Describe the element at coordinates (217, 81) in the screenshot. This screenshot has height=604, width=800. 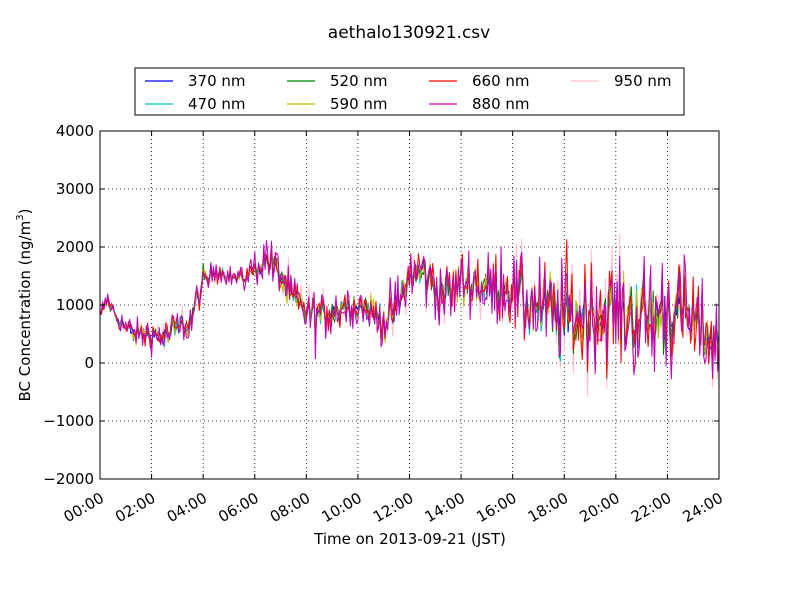
I see `legend-label: 370 nm` at that location.